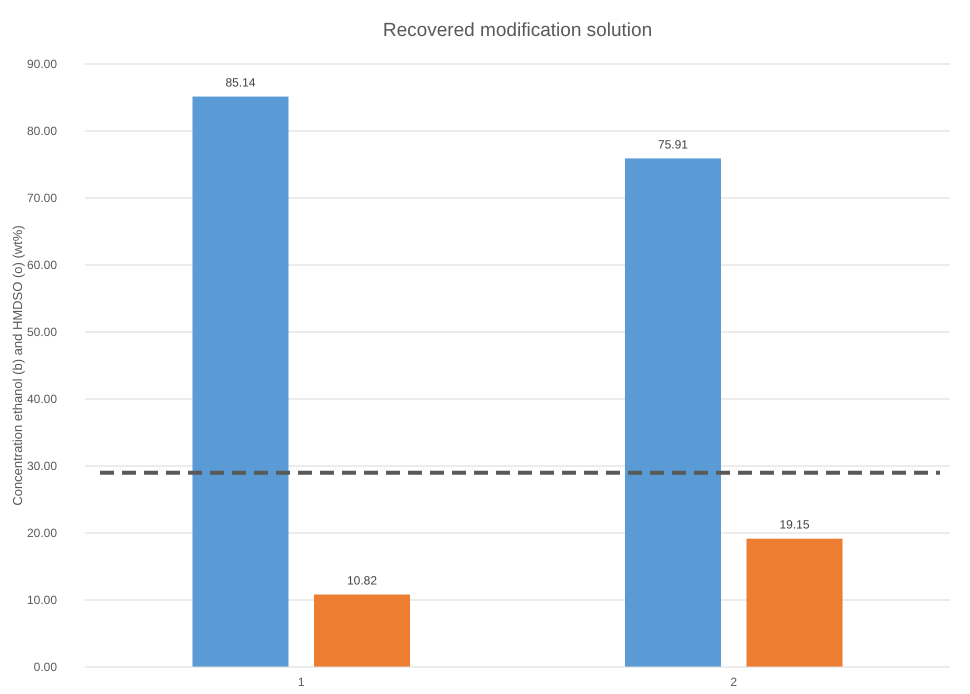 The width and height of the screenshot is (970, 694). What do you see at coordinates (673, 144) in the screenshot?
I see `data-label: 75.91` at bounding box center [673, 144].